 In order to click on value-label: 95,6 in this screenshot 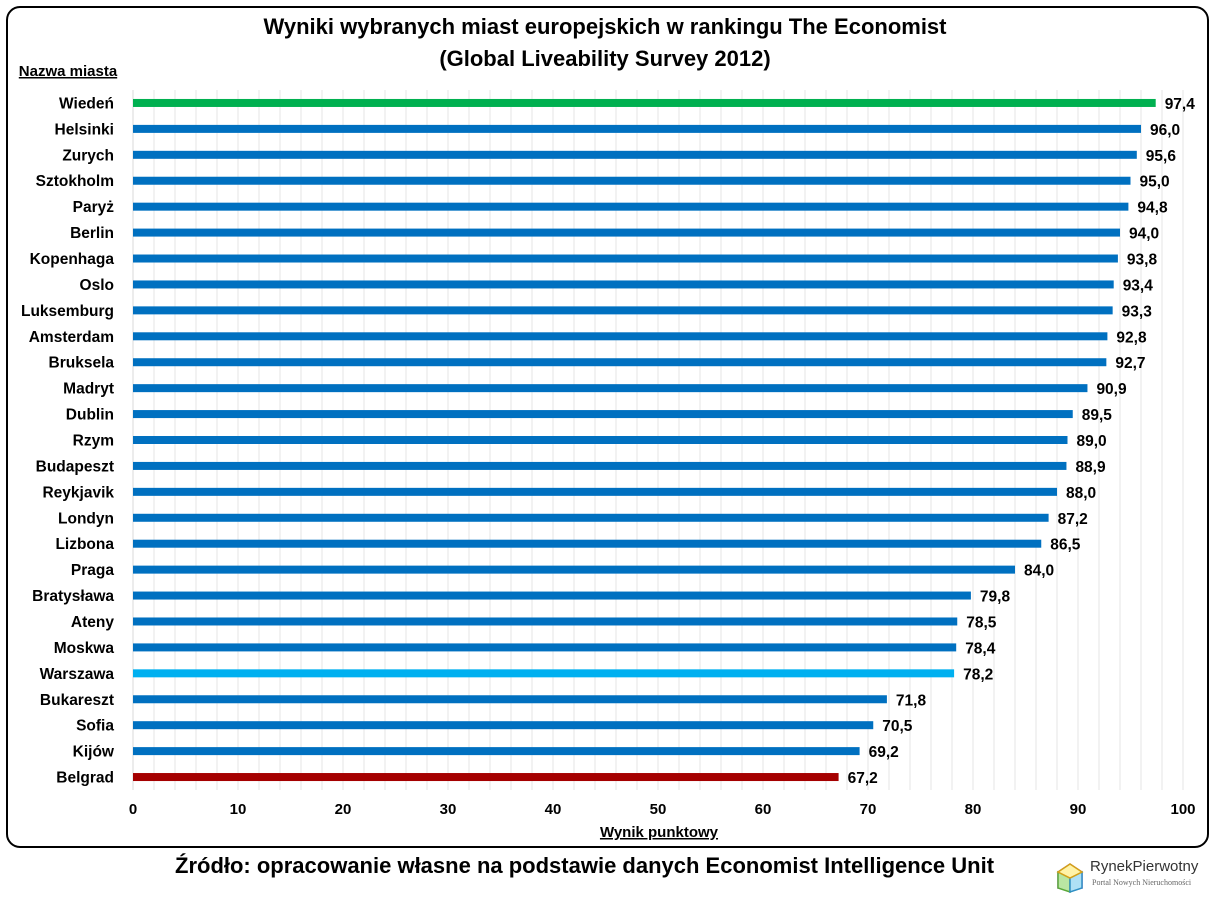, I will do `click(1161, 156)`.